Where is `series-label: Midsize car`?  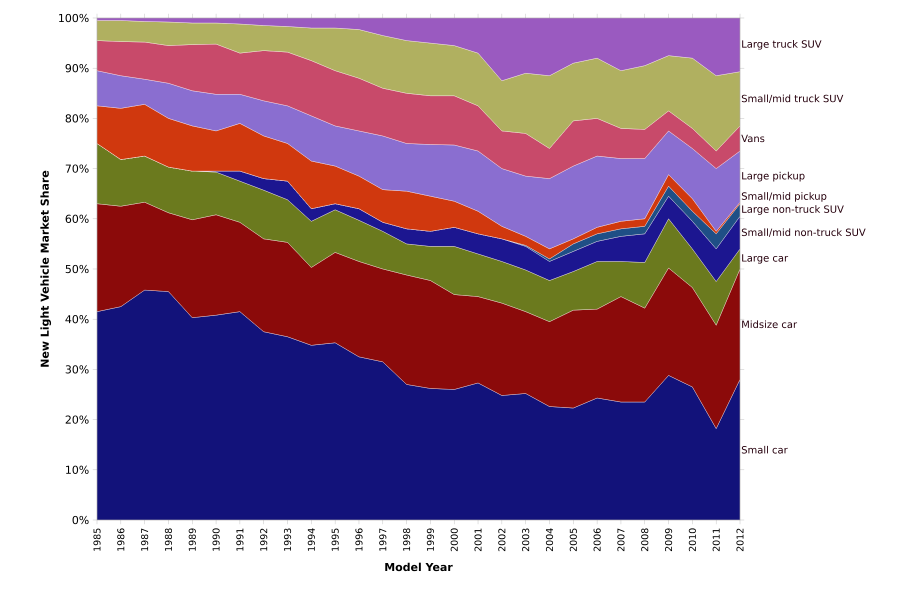 series-label: Midsize car is located at coordinates (770, 324).